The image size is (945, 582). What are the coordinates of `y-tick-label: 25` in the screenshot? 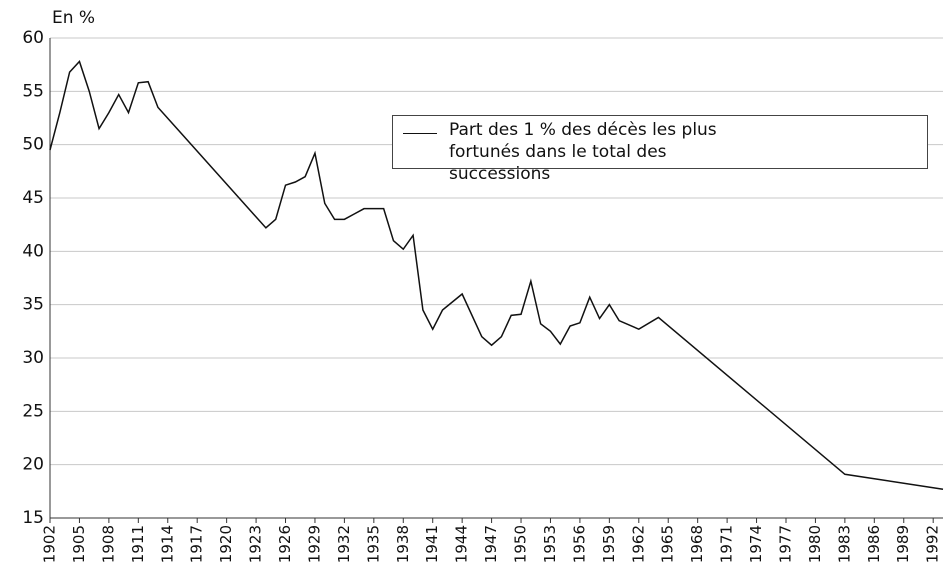 It's located at (33, 411).